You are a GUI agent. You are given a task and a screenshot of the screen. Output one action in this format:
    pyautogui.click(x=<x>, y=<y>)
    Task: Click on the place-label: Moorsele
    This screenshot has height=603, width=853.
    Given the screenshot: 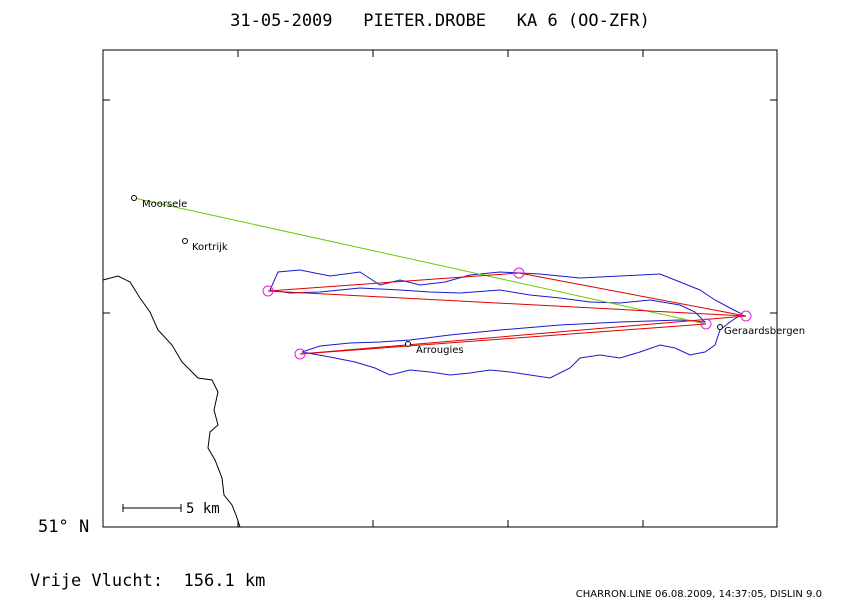 What is the action you would take?
    pyautogui.click(x=164, y=204)
    